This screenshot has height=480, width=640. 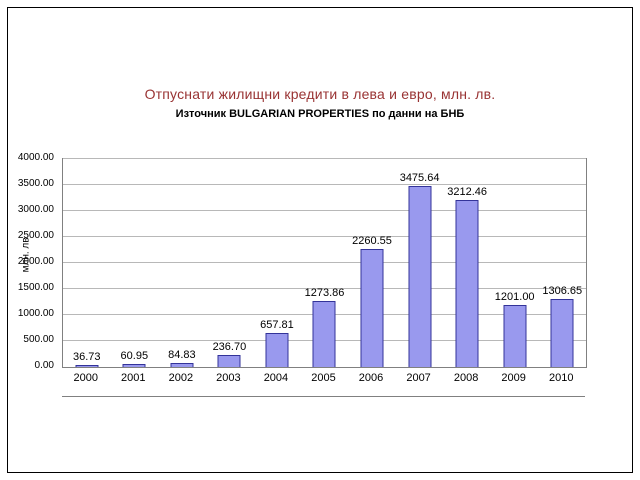 I want to click on bar-slot: 60.95, so click(x=135, y=263).